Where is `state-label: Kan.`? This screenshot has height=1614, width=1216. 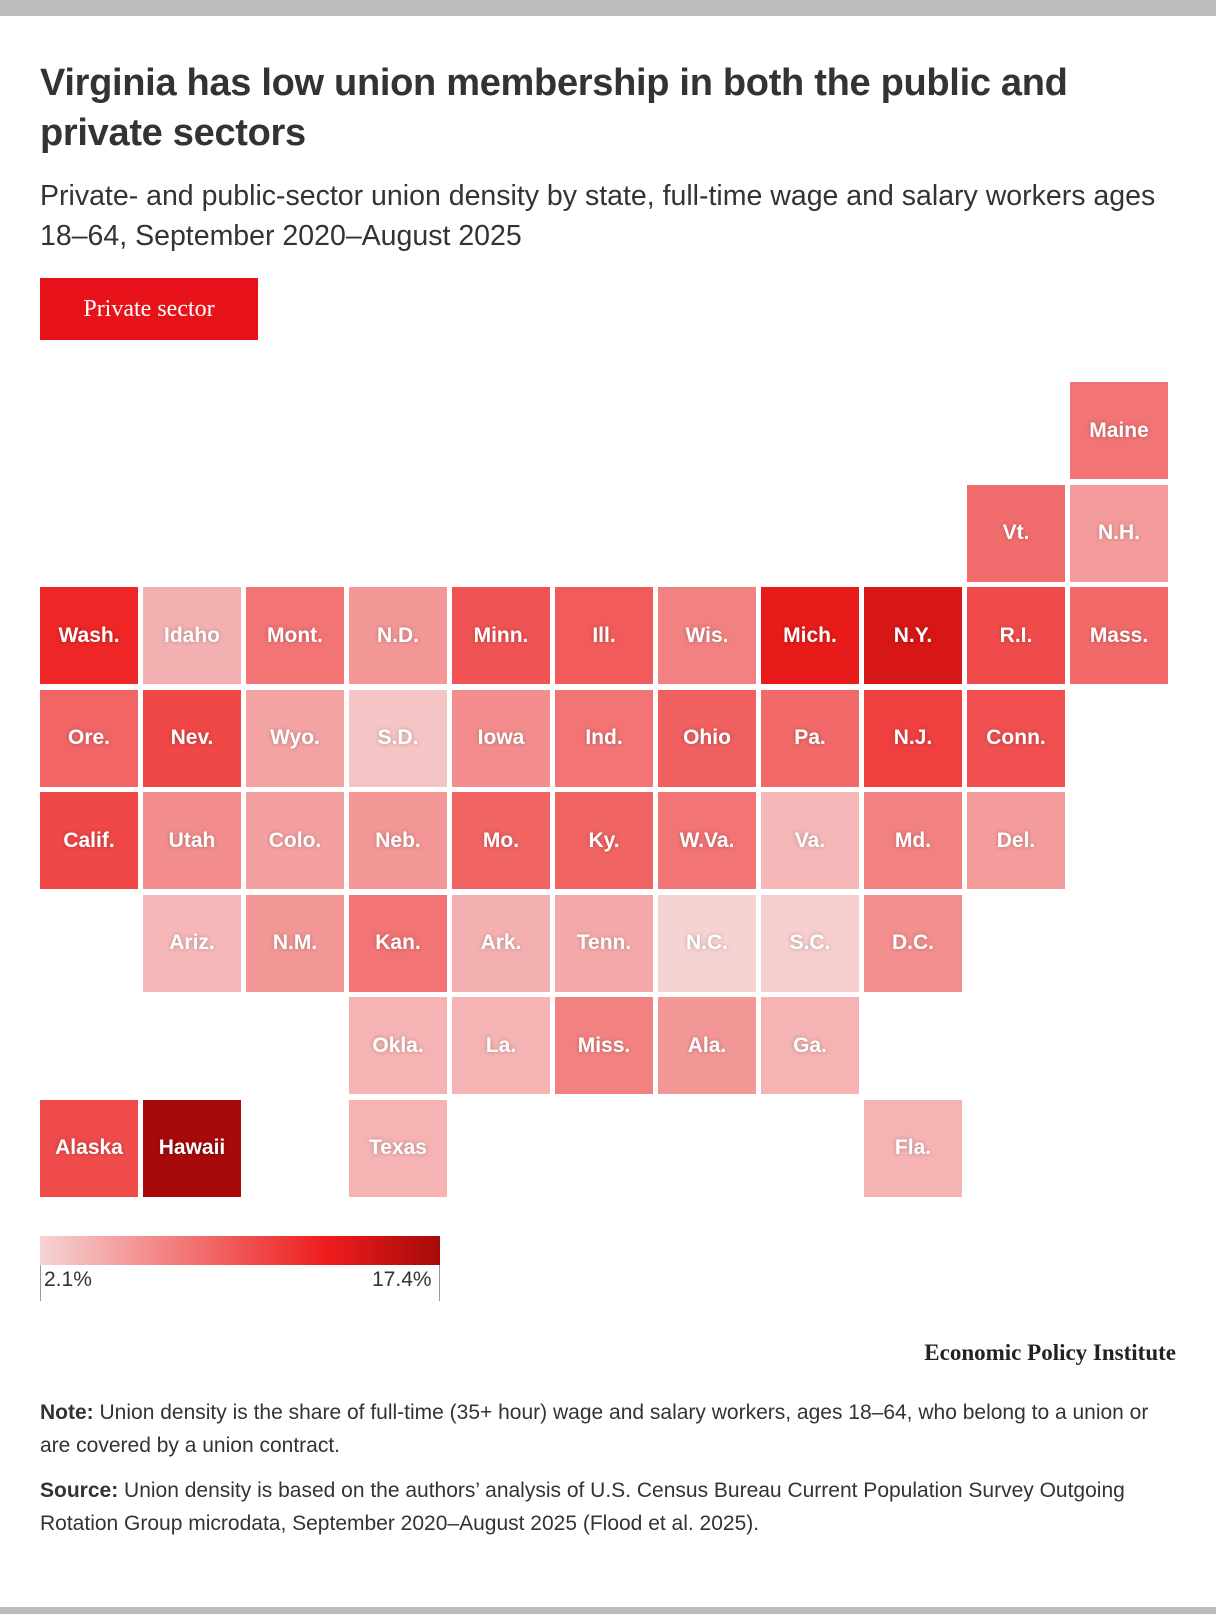
state-label: Kan. is located at coordinates (398, 942).